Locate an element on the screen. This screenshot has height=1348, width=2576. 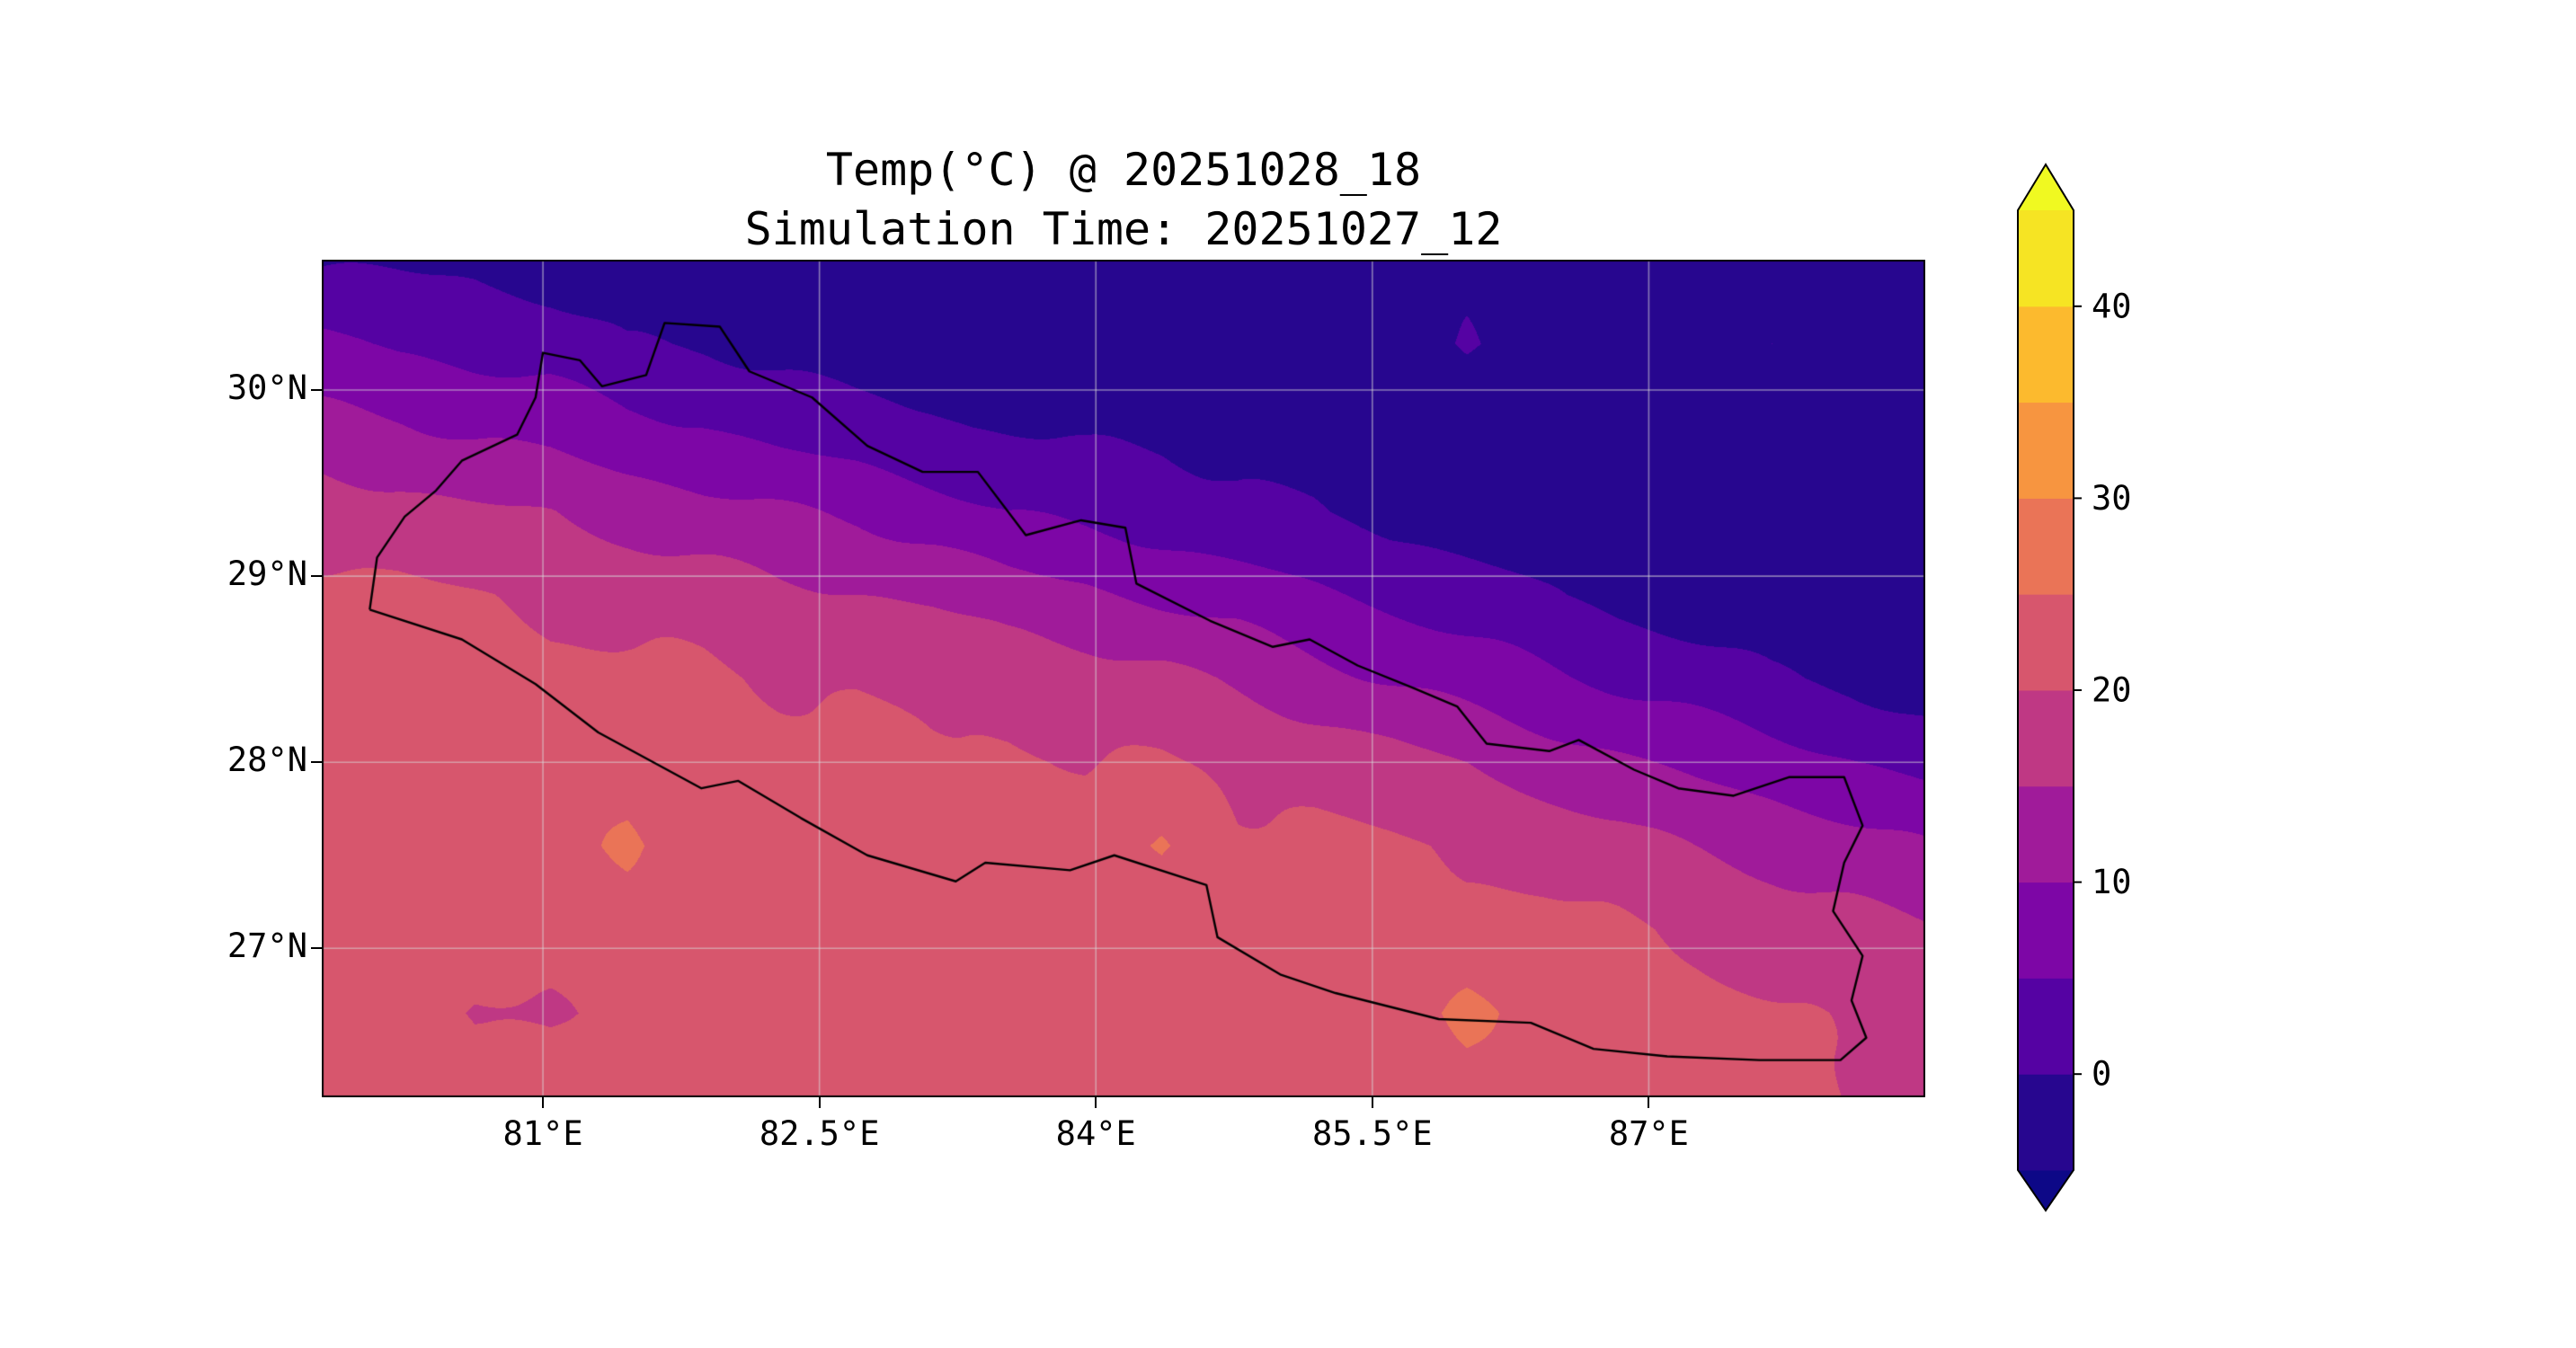
y-tick-label: 28°N is located at coordinates (267, 760).